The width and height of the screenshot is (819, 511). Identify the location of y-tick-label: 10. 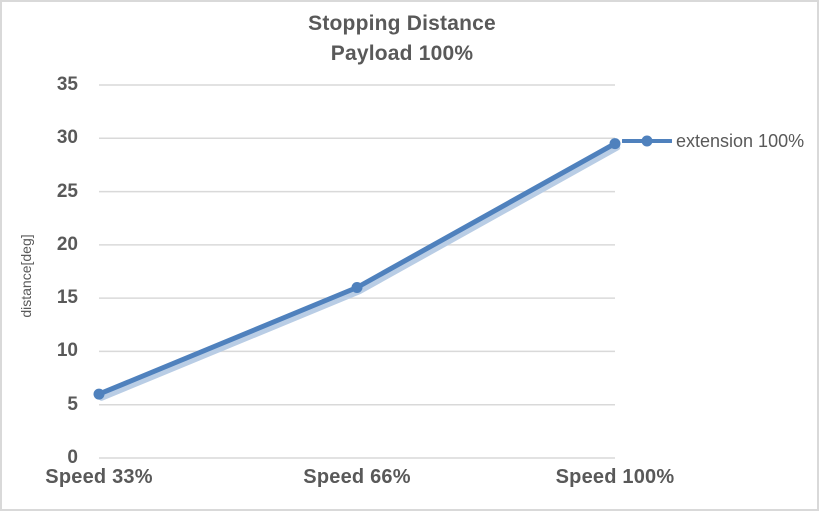
(67, 351).